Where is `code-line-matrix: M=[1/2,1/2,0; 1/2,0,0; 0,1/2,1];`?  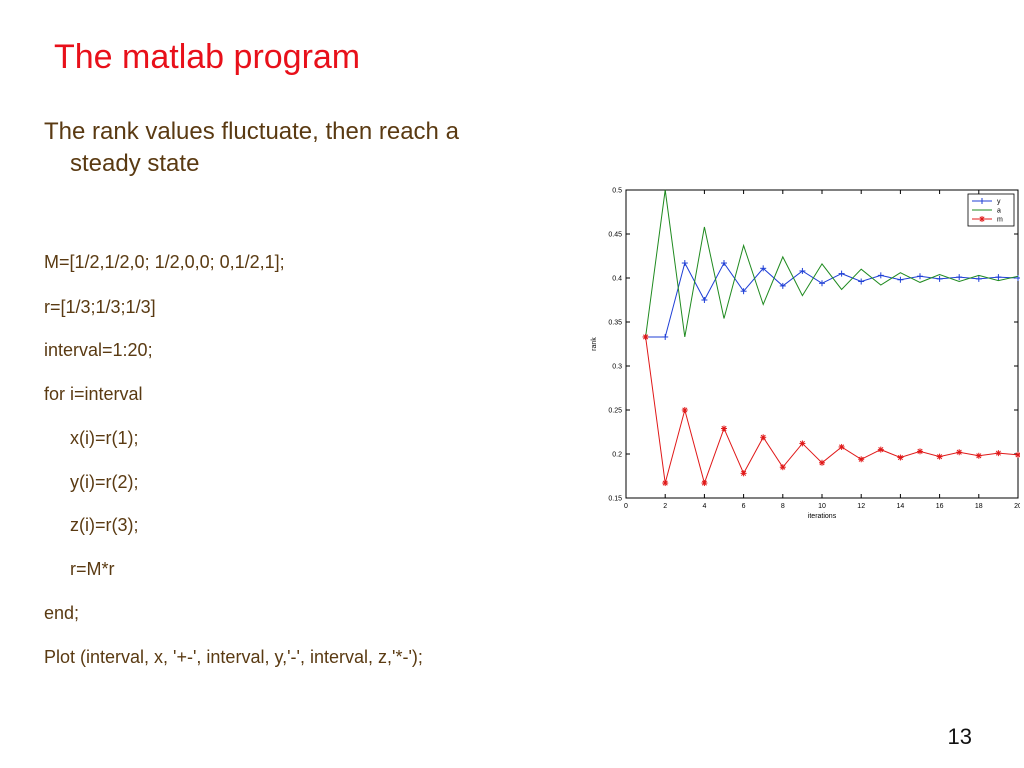 code-line-matrix: M=[1/2,1/2,0; 1/2,0,0; 0,1/2,1]; is located at coordinates (164, 262).